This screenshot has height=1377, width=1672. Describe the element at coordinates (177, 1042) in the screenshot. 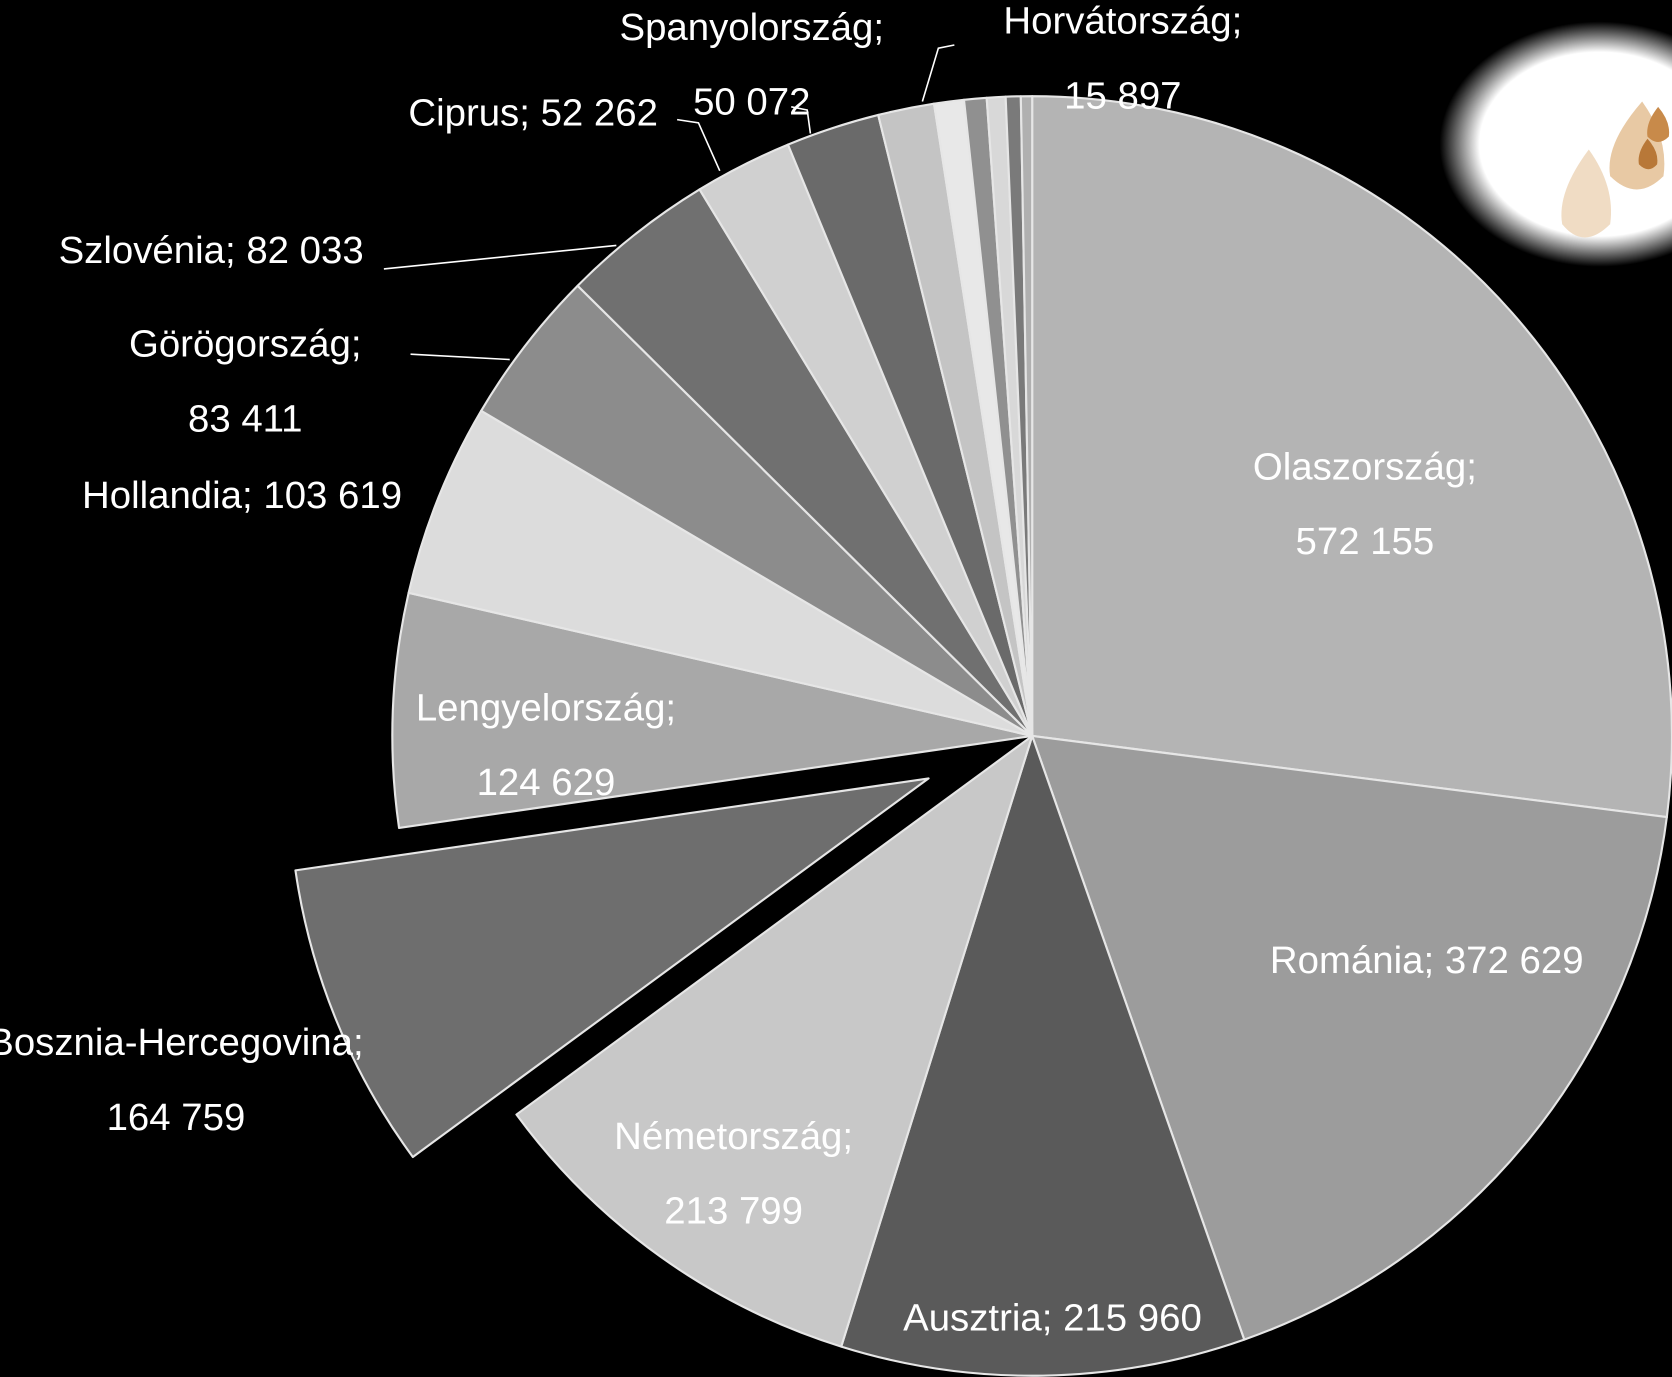

I see `label-category: Bosznia-Hercegovina` at that location.